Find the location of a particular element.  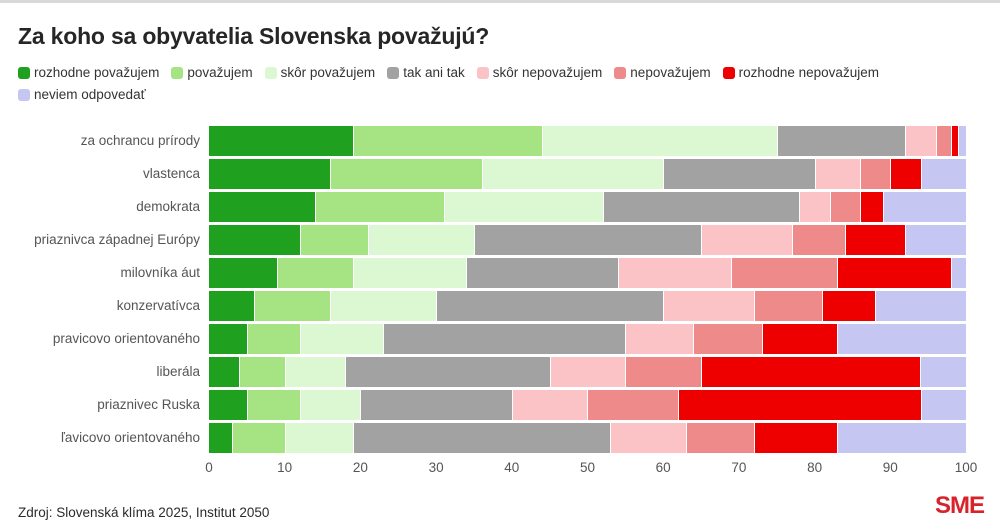

chart-row: liberála is located at coordinates (500, 371).